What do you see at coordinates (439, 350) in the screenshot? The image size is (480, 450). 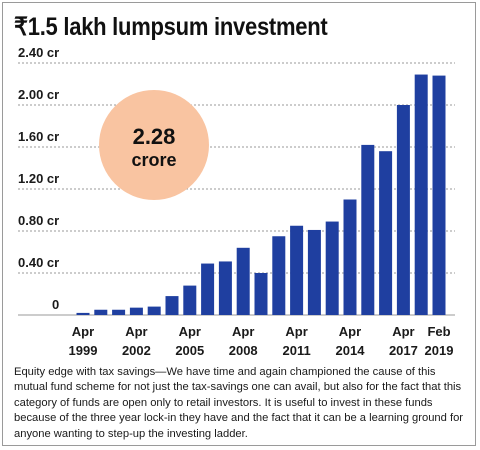 I see `x-tick-year: 2019` at bounding box center [439, 350].